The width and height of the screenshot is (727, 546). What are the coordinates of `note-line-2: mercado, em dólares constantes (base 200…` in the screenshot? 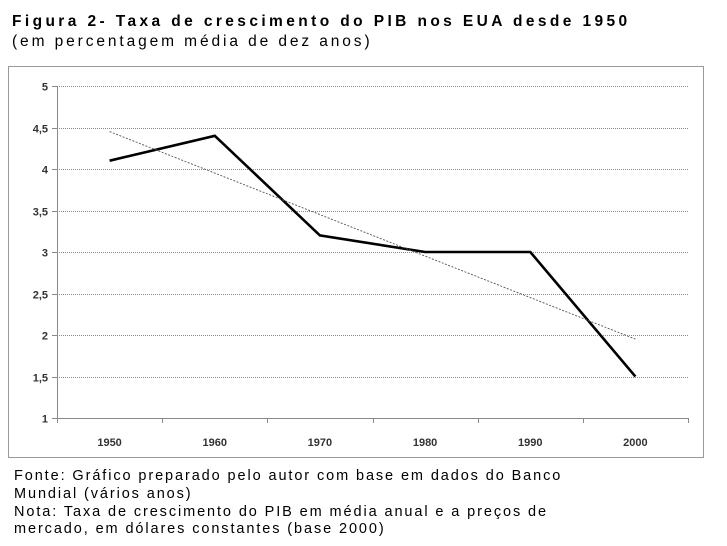 It's located at (200, 529).